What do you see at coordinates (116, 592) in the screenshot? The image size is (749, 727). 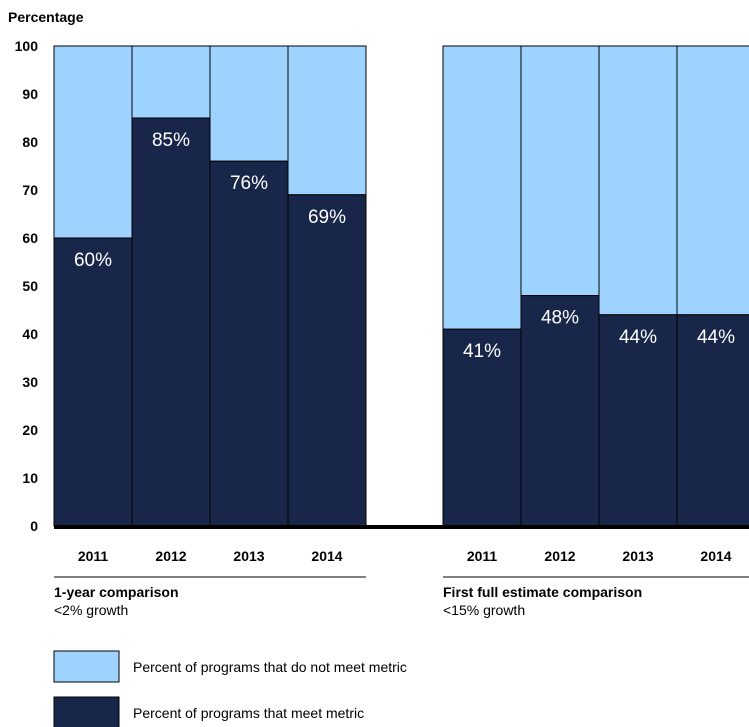 I see `group-title: 1-year comparison` at bounding box center [116, 592].